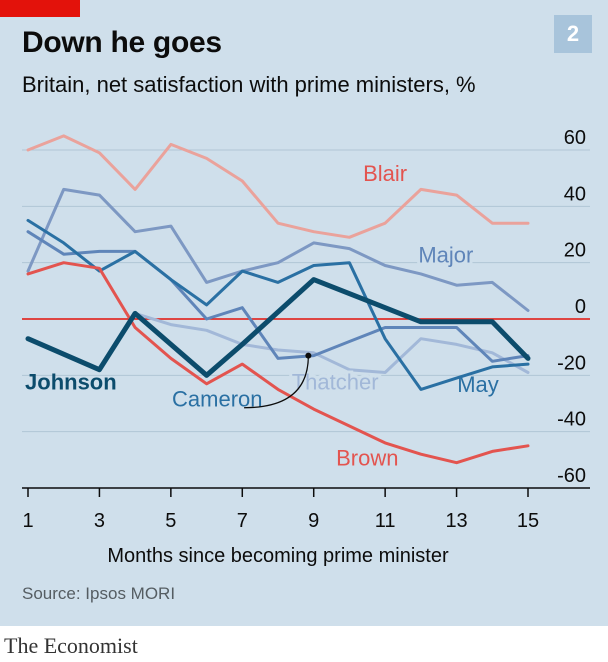 The image size is (608, 662). I want to click on chart-title: Down he goes, so click(122, 42).